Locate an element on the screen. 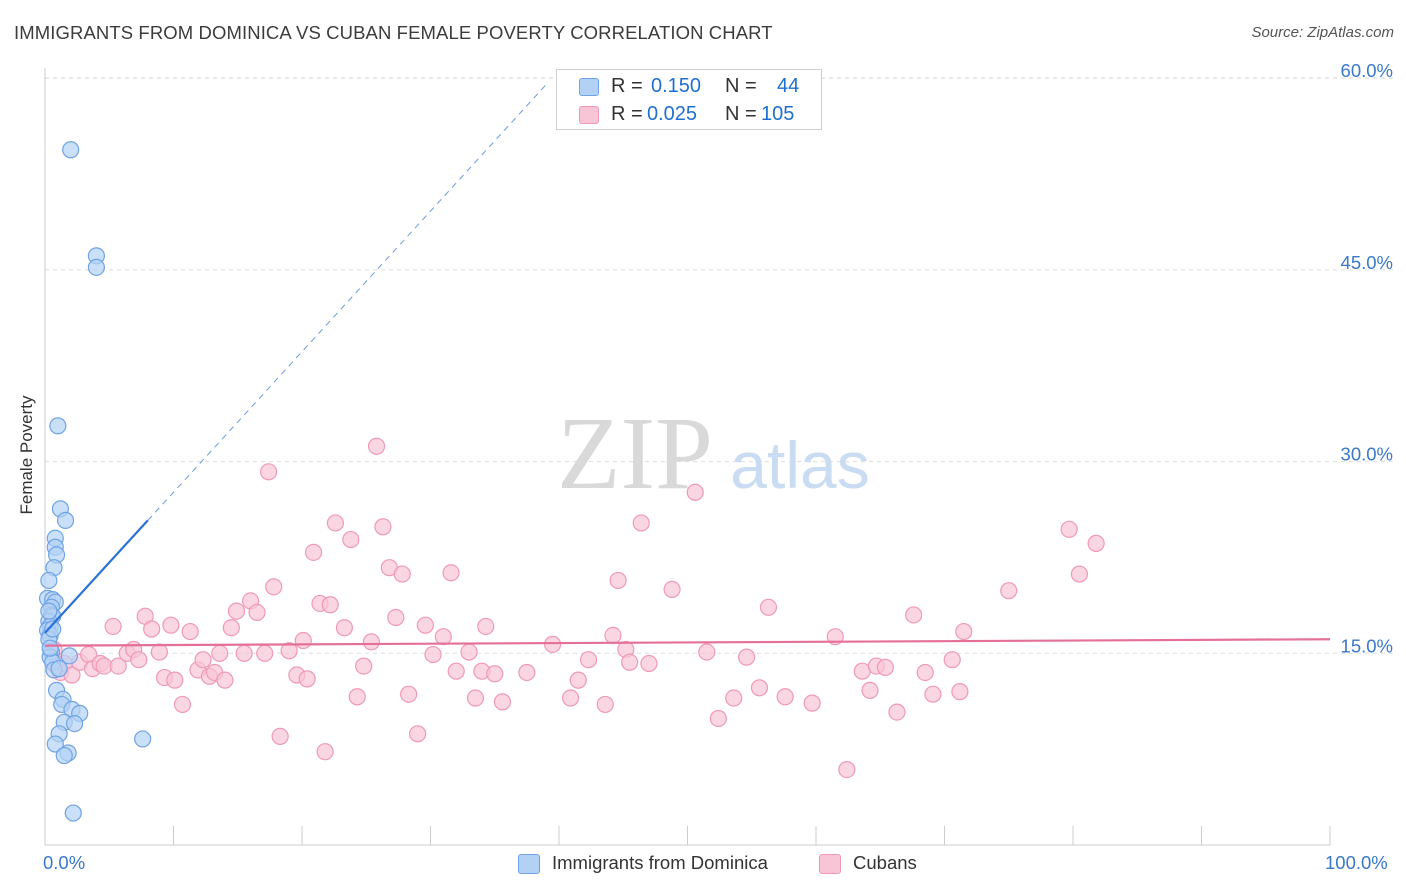  y-tick-label: 30.0% is located at coordinates (1367, 454).